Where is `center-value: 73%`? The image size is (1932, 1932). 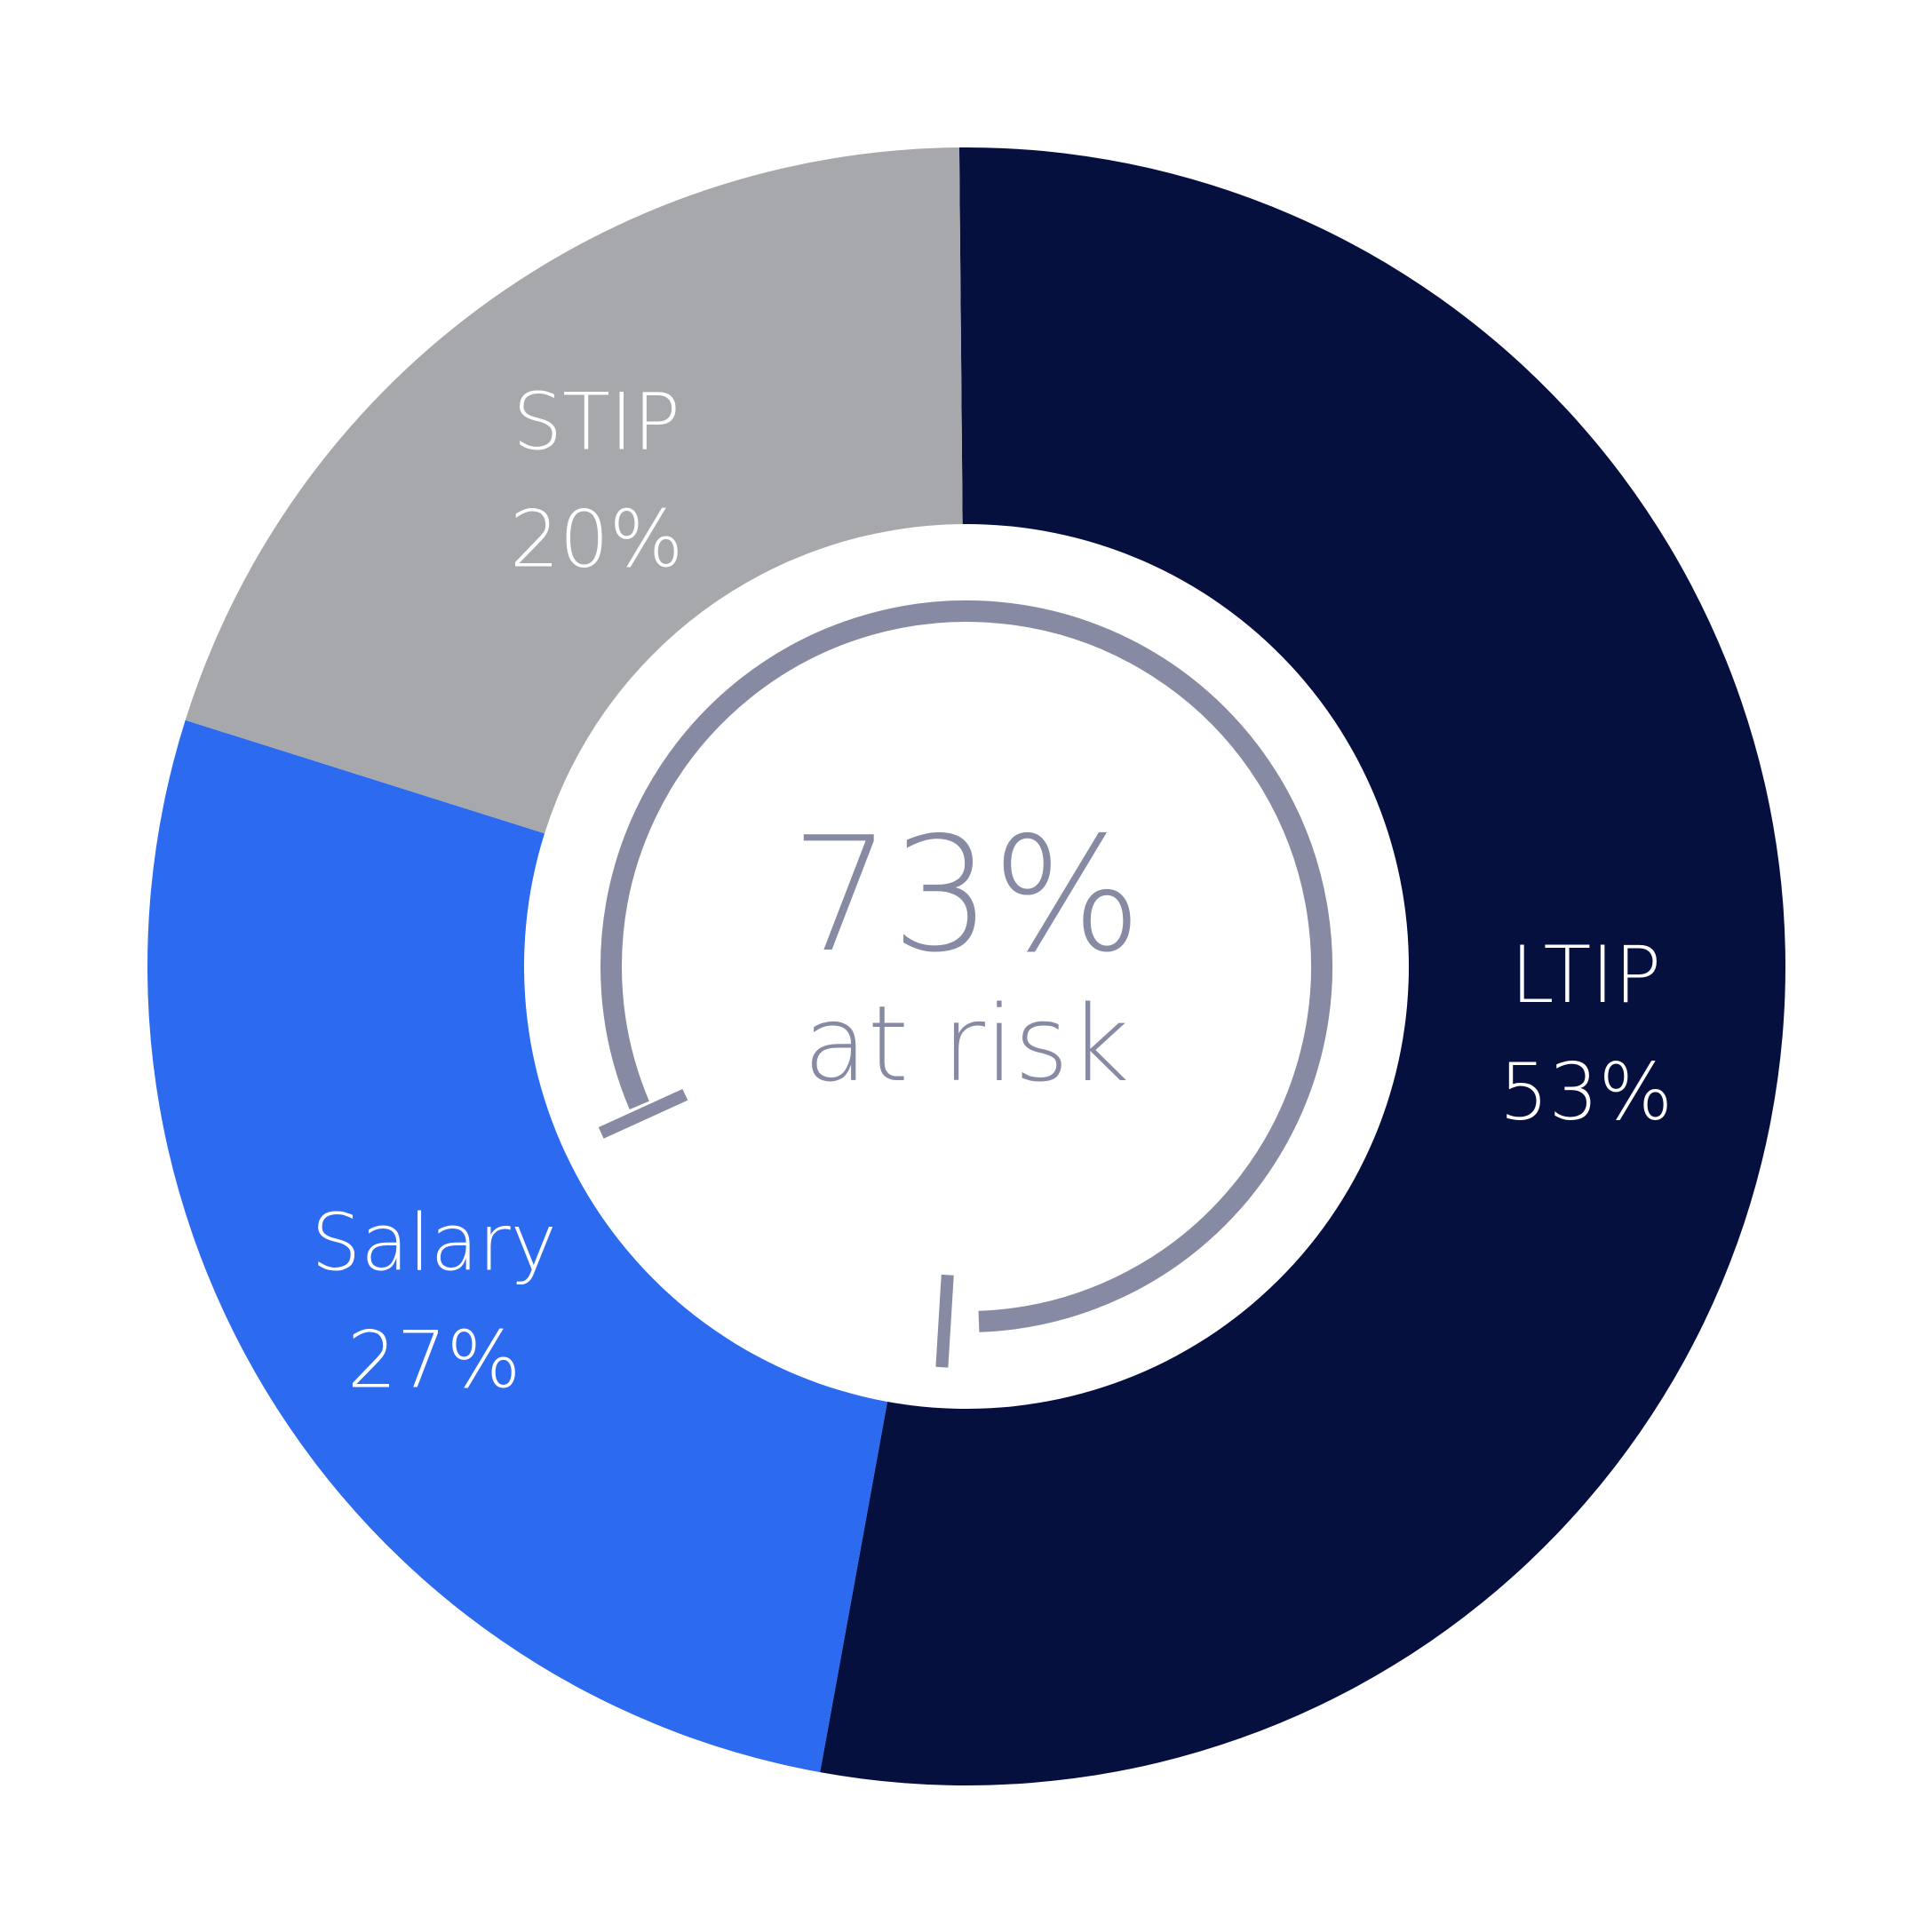
center-value: 73% is located at coordinates (966, 895).